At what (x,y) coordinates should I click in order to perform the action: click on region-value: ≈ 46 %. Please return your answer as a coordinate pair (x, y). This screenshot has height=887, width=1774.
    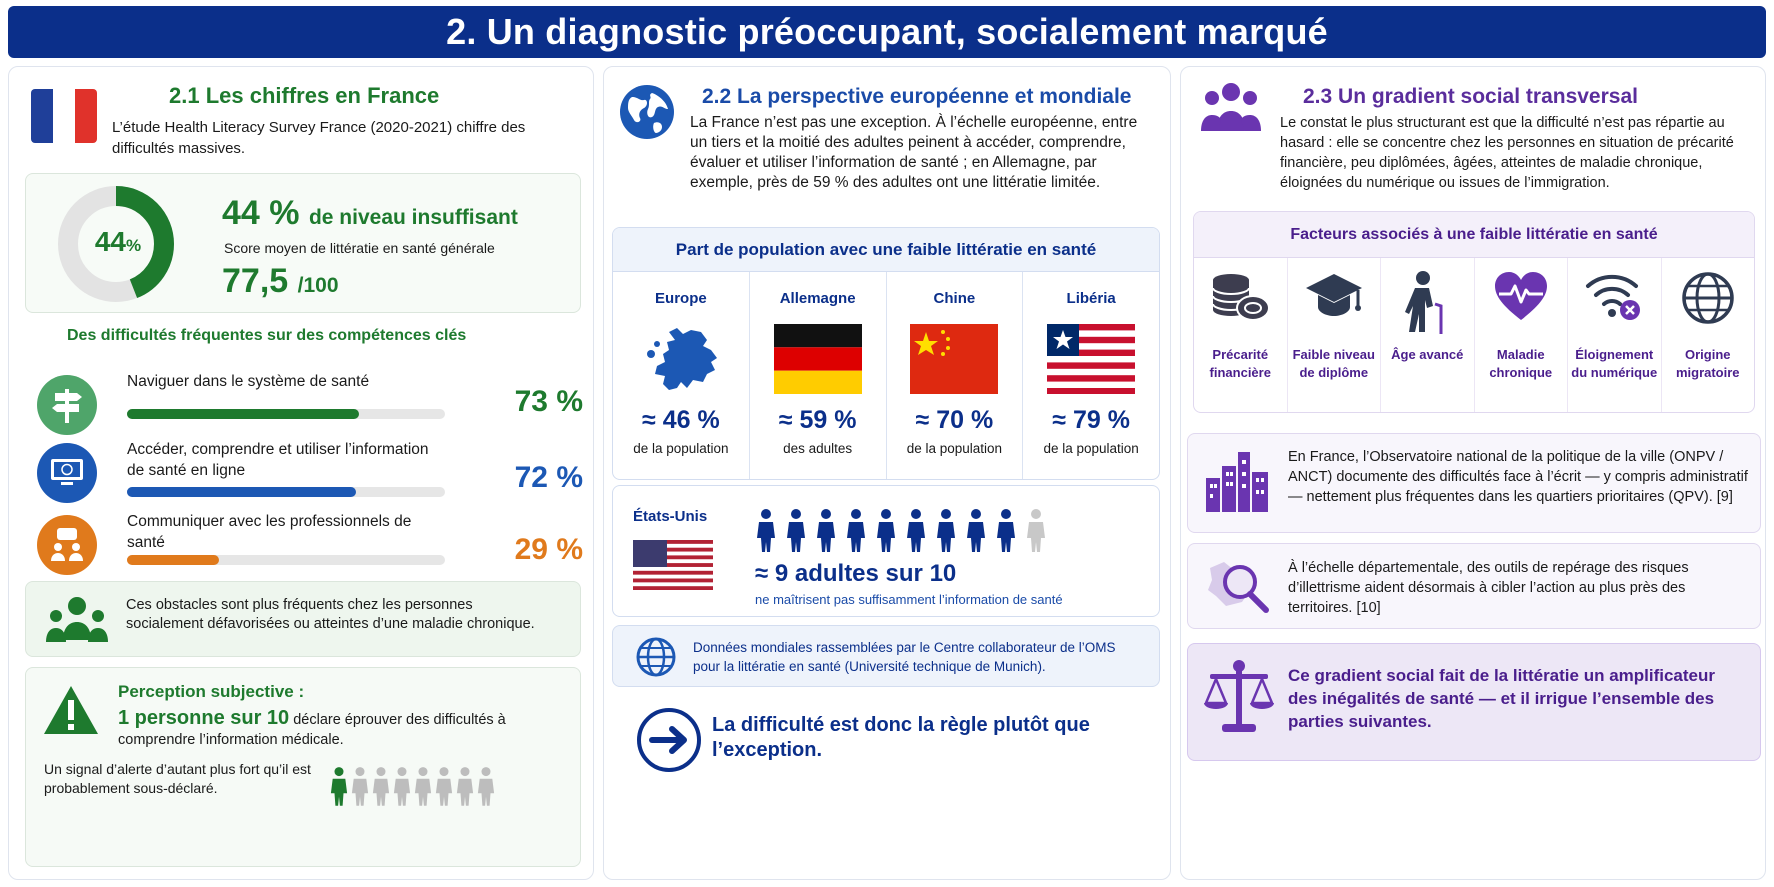
    Looking at the image, I should click on (681, 420).